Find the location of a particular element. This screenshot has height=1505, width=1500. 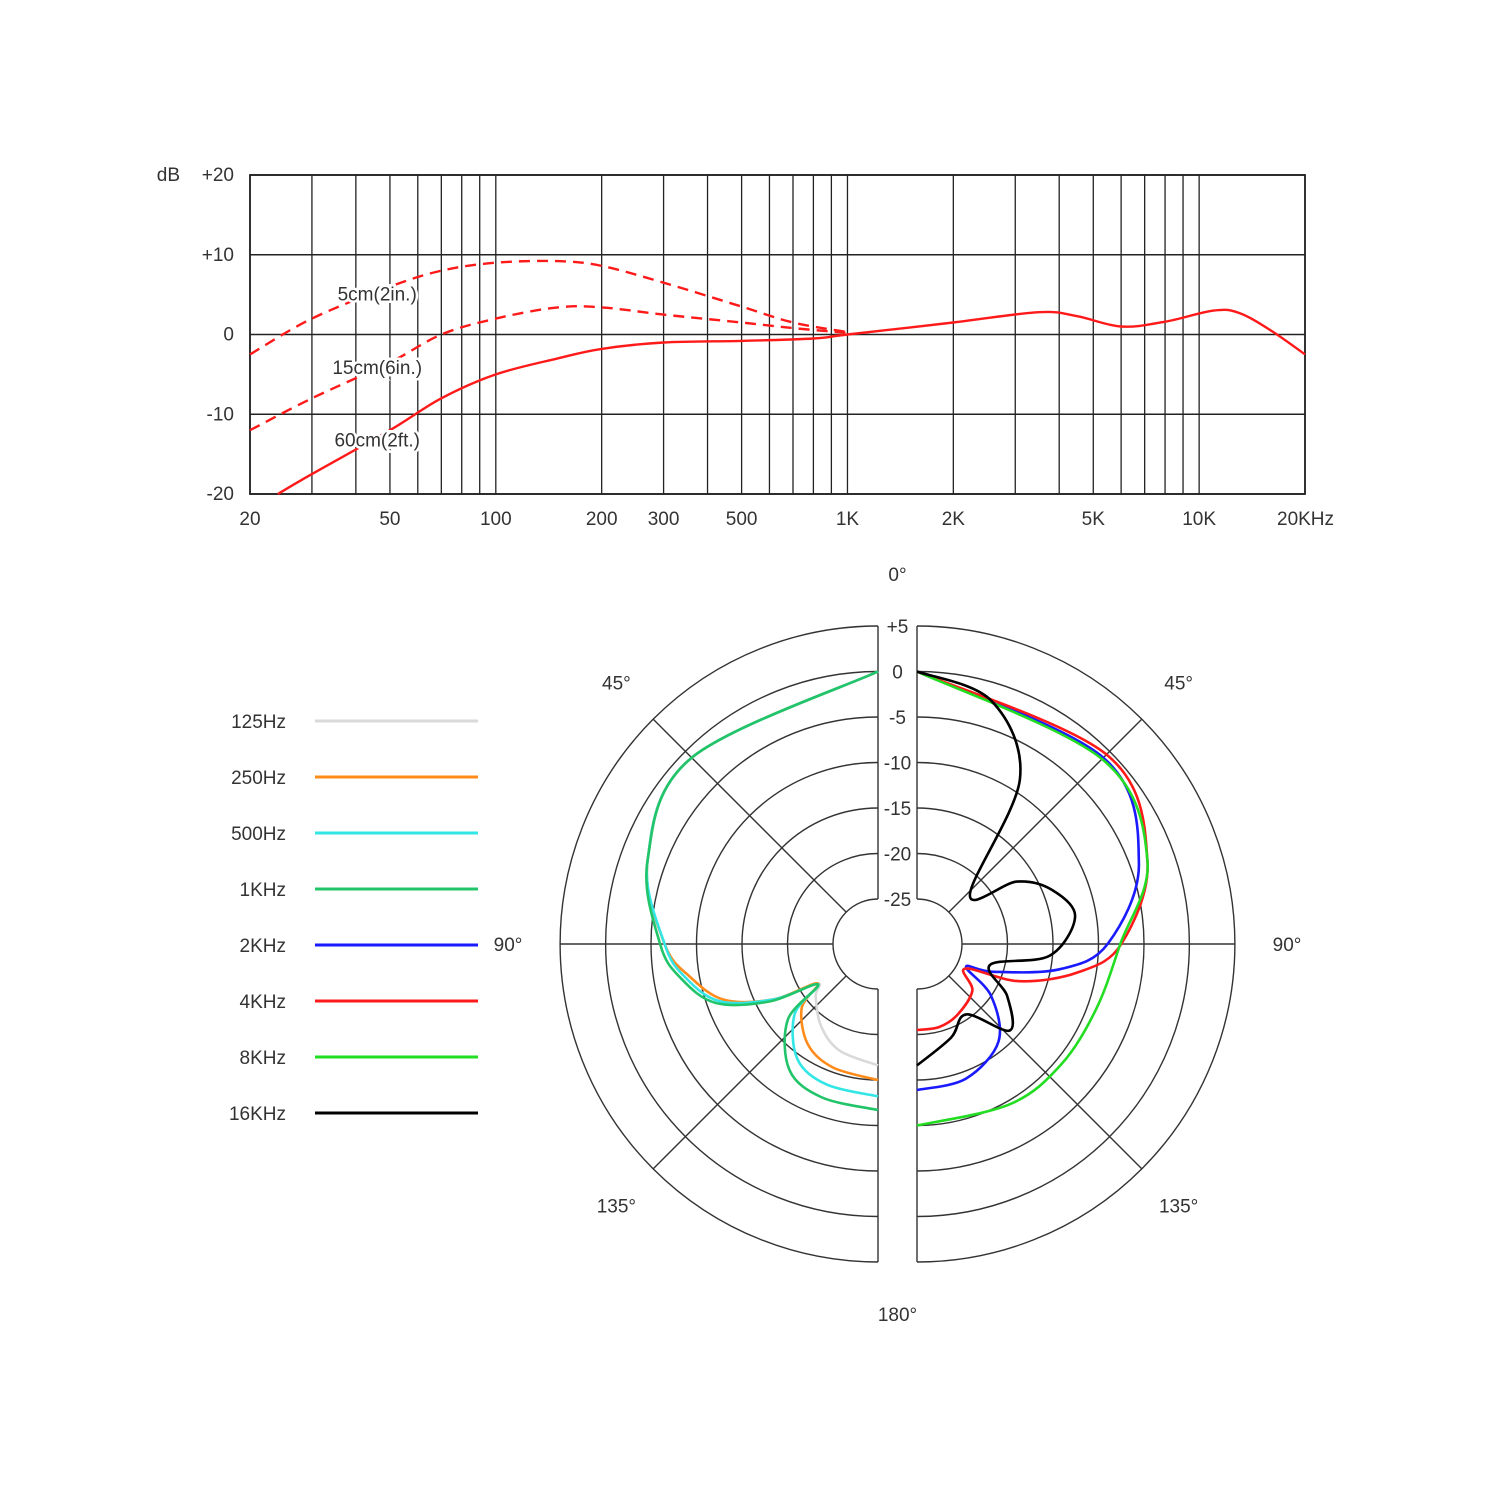

y-axis-label: dB is located at coordinates (168, 175).